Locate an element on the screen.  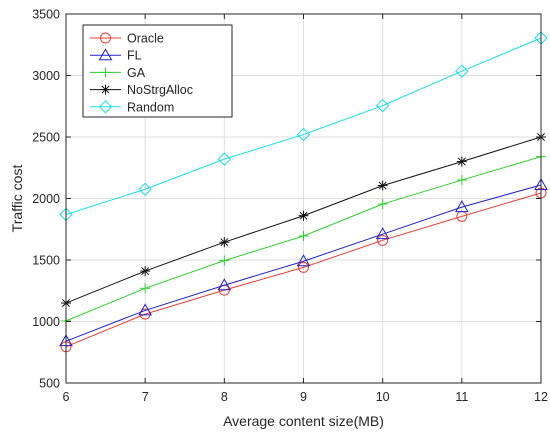
legend-label: FL is located at coordinates (134, 56).